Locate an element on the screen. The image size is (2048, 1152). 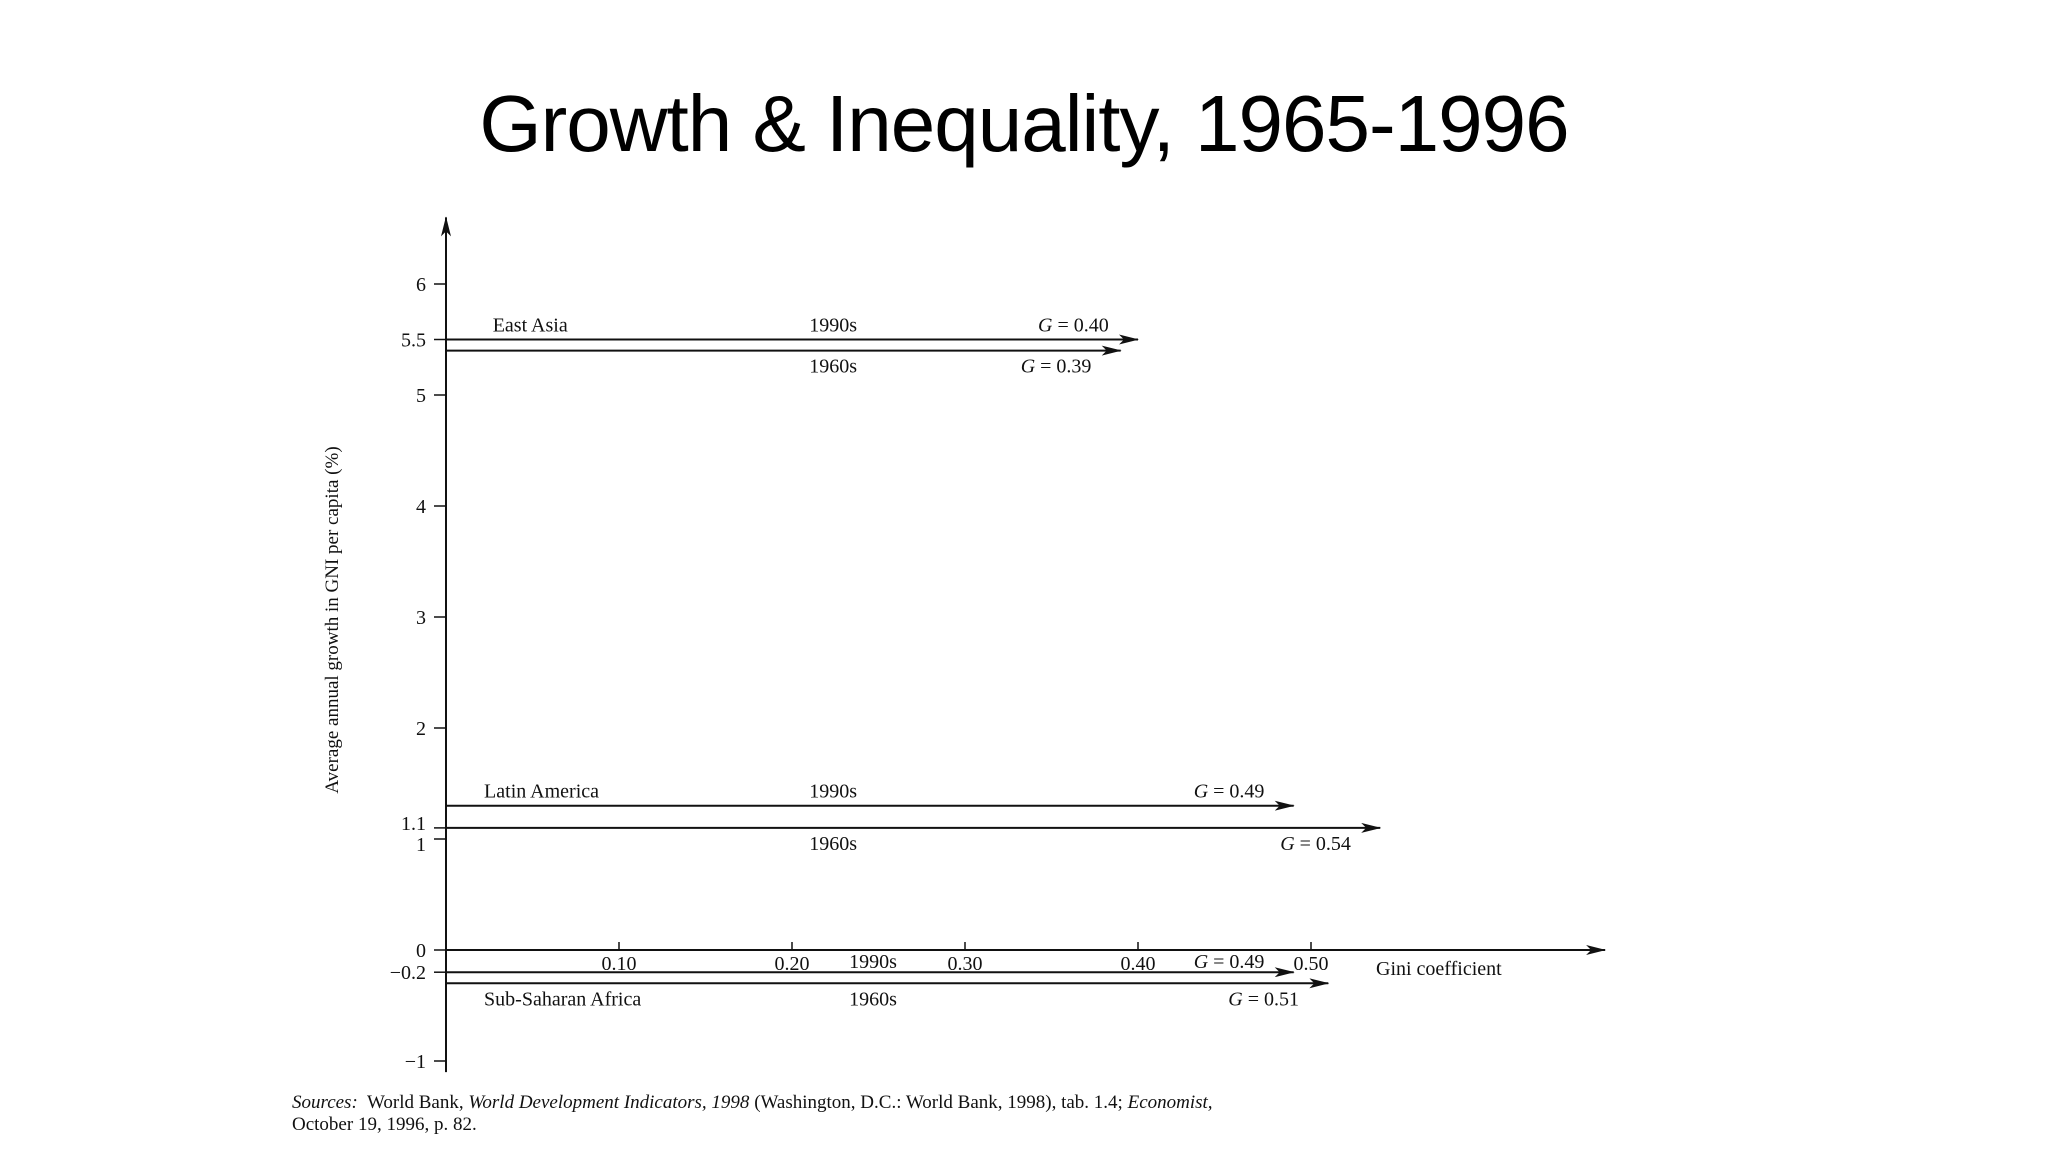
x-axis-label: Gini coefficient is located at coordinates (1439, 969).